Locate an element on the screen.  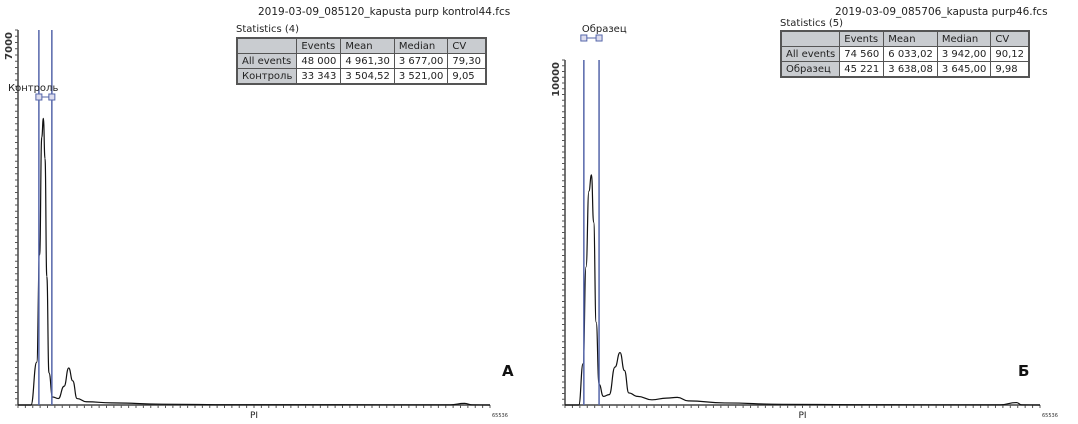
table-cell: 79,30 is located at coordinates (467, 61).